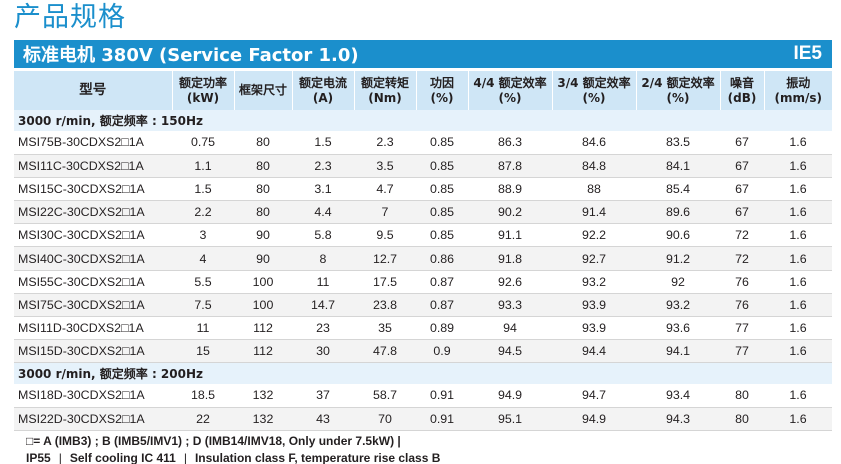  Describe the element at coordinates (742, 90) in the screenshot. I see `column-header: 噪音 (dB)` at that location.